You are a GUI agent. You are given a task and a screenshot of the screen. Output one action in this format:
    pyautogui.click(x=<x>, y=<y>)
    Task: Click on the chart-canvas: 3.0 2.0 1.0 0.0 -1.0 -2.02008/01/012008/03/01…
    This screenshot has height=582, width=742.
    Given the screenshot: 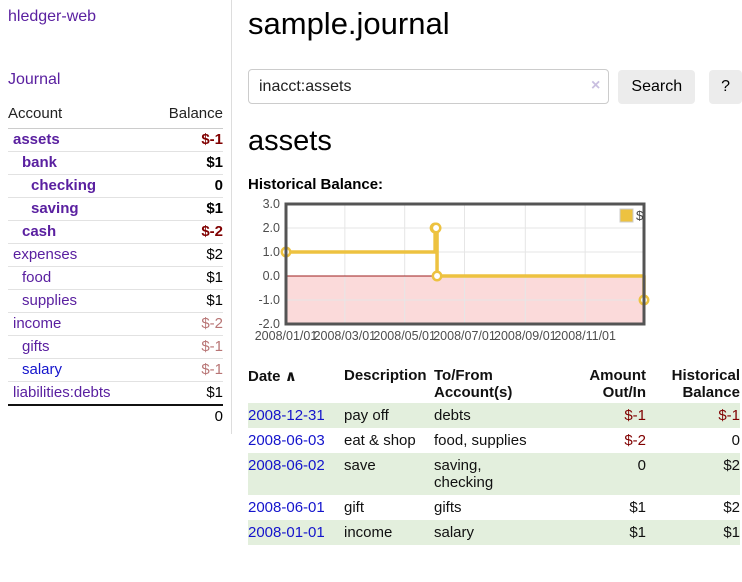 What is the action you would take?
    pyautogui.click(x=452, y=270)
    